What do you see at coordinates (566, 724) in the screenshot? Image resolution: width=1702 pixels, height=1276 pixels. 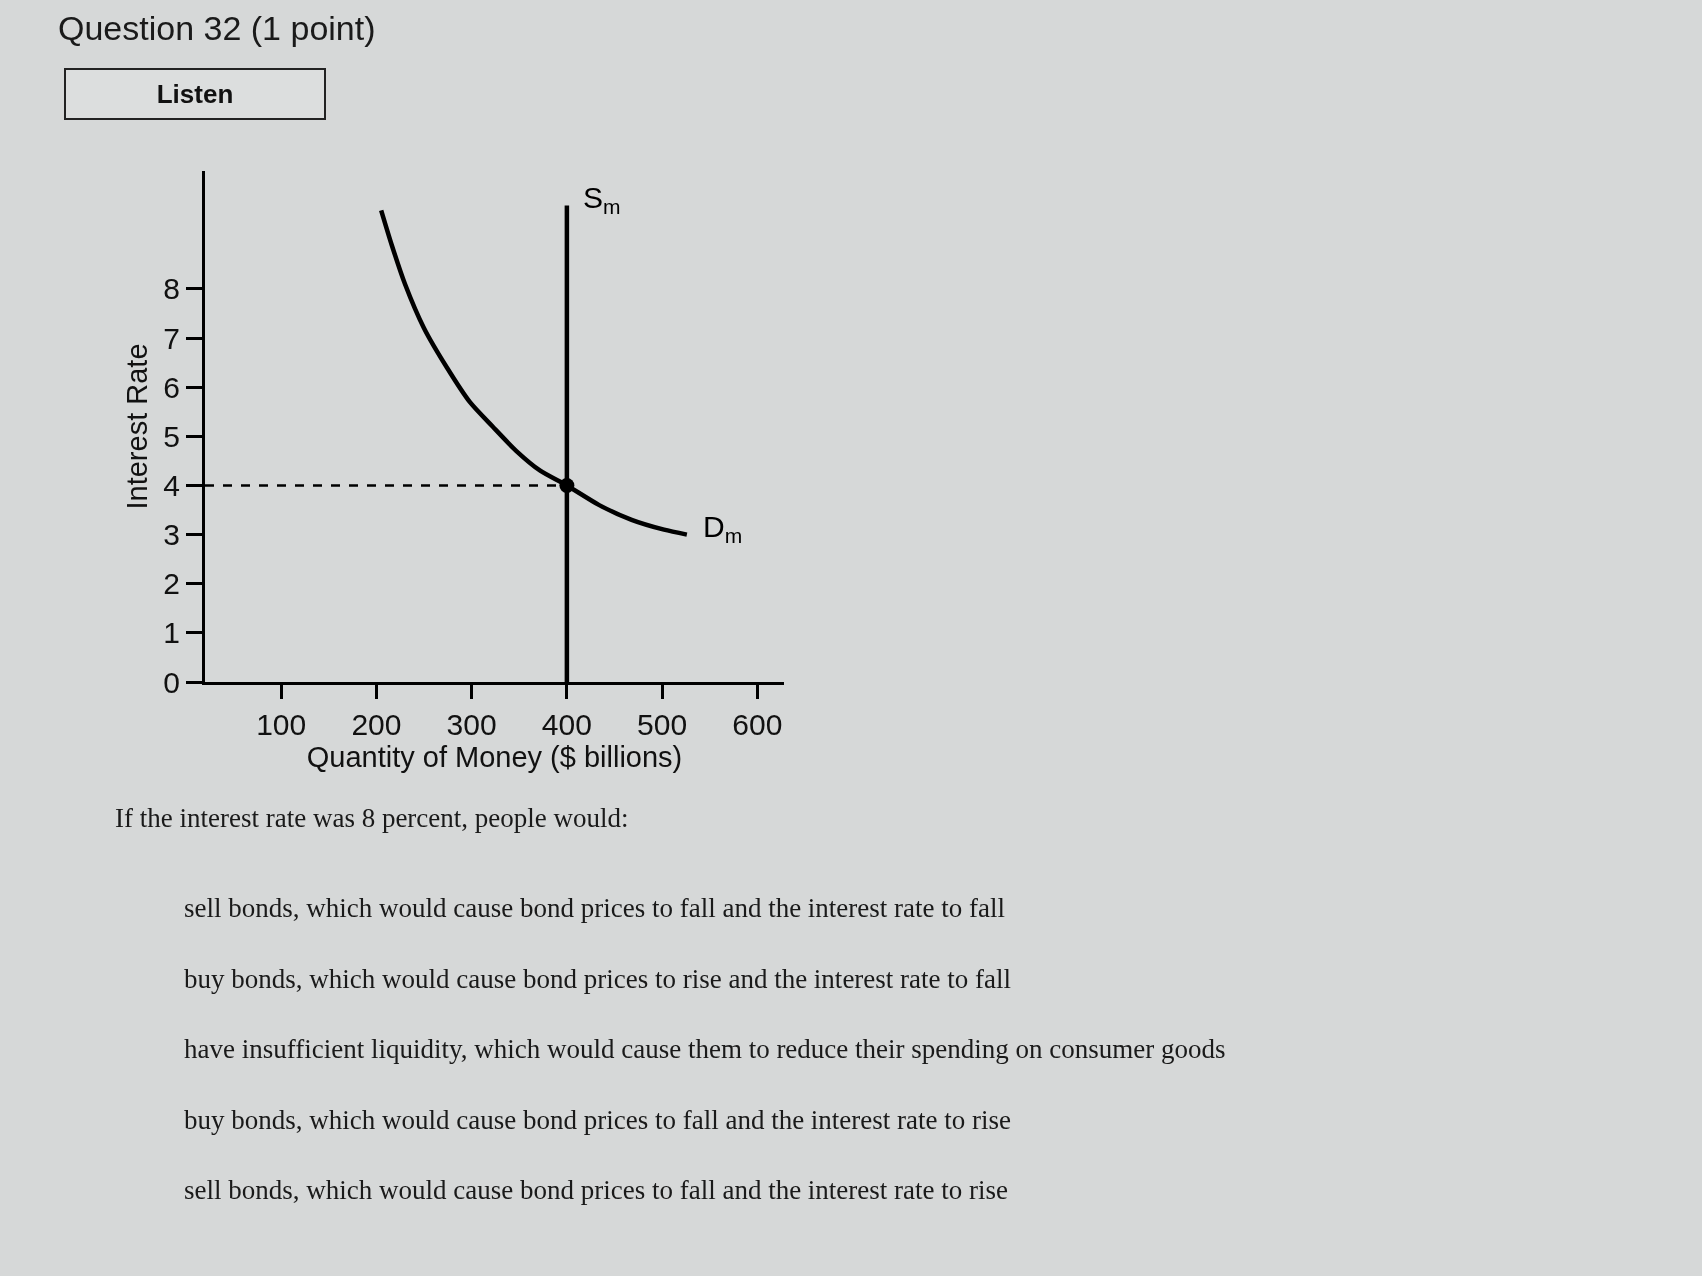 I see `x-tick-label: 400` at bounding box center [566, 724].